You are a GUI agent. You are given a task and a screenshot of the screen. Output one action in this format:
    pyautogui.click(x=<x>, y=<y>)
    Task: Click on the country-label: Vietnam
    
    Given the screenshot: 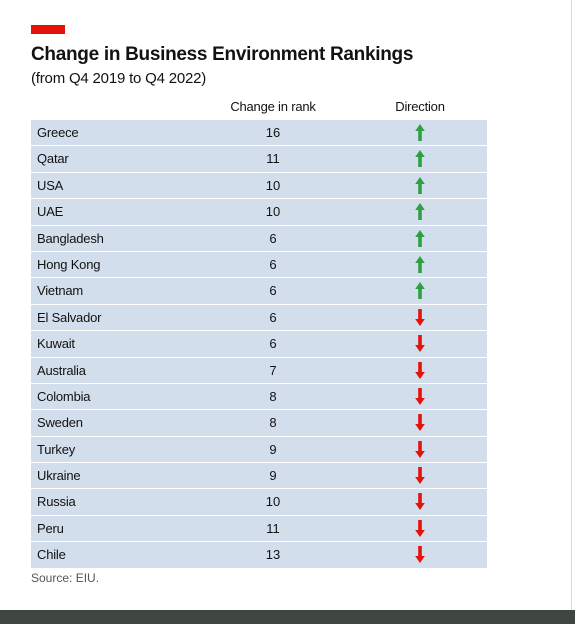 What is the action you would take?
    pyautogui.click(x=60, y=291)
    